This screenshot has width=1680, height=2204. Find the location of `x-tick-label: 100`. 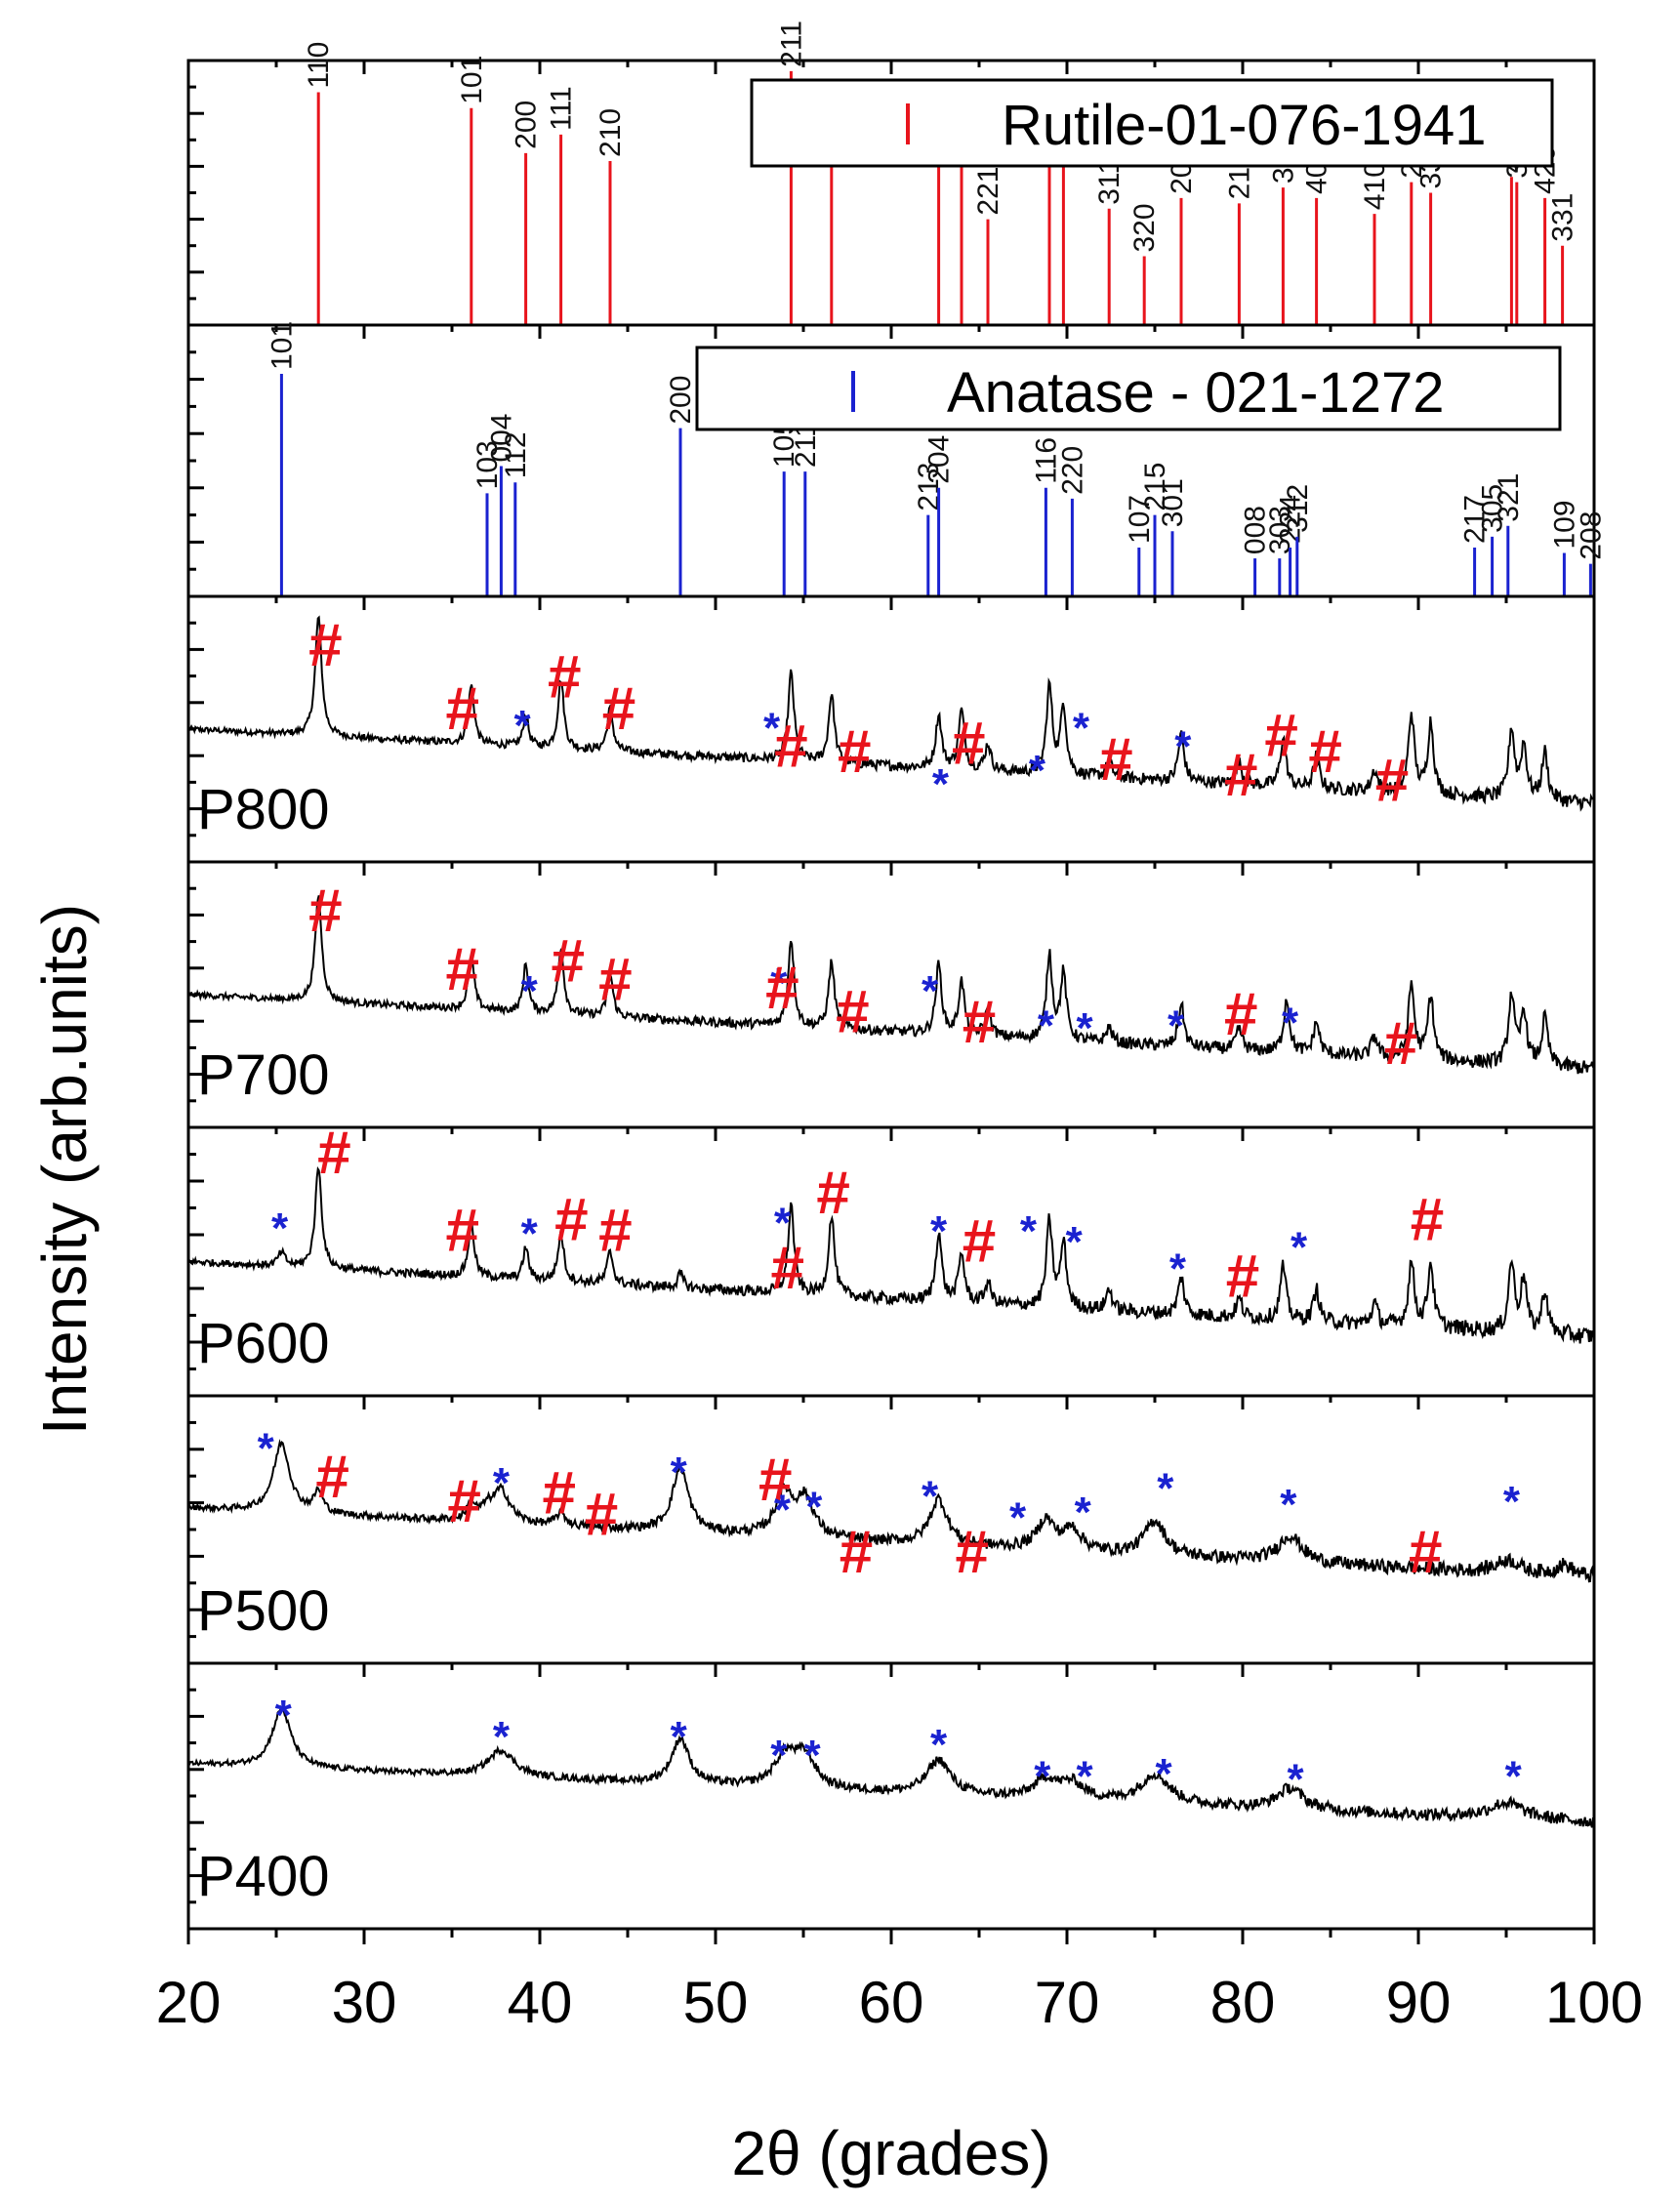

x-tick-label: 100 is located at coordinates (1594, 2002).